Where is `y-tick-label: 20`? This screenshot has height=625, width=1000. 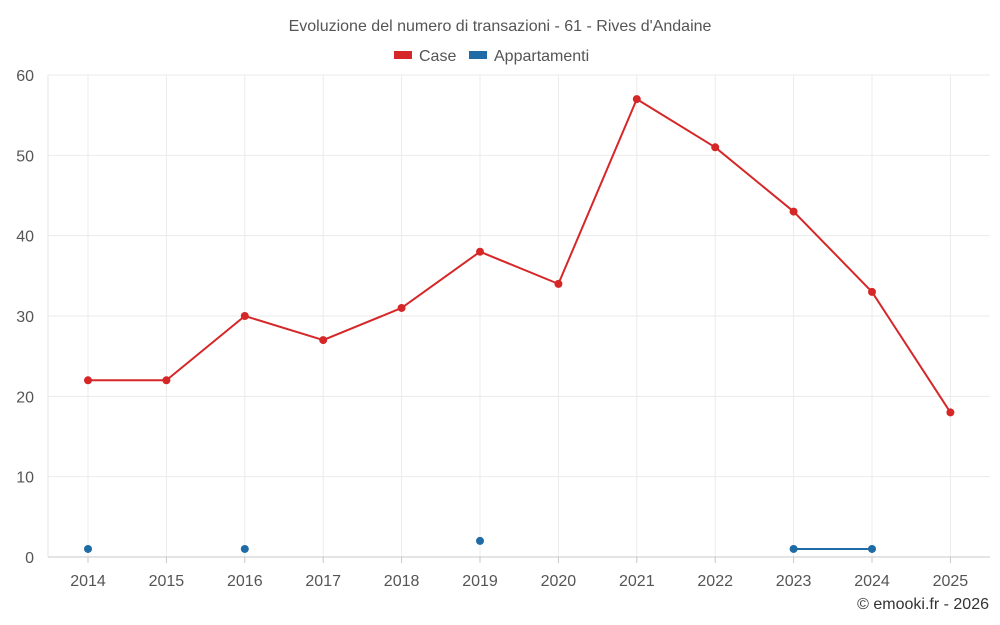 y-tick-label: 20 is located at coordinates (25, 397).